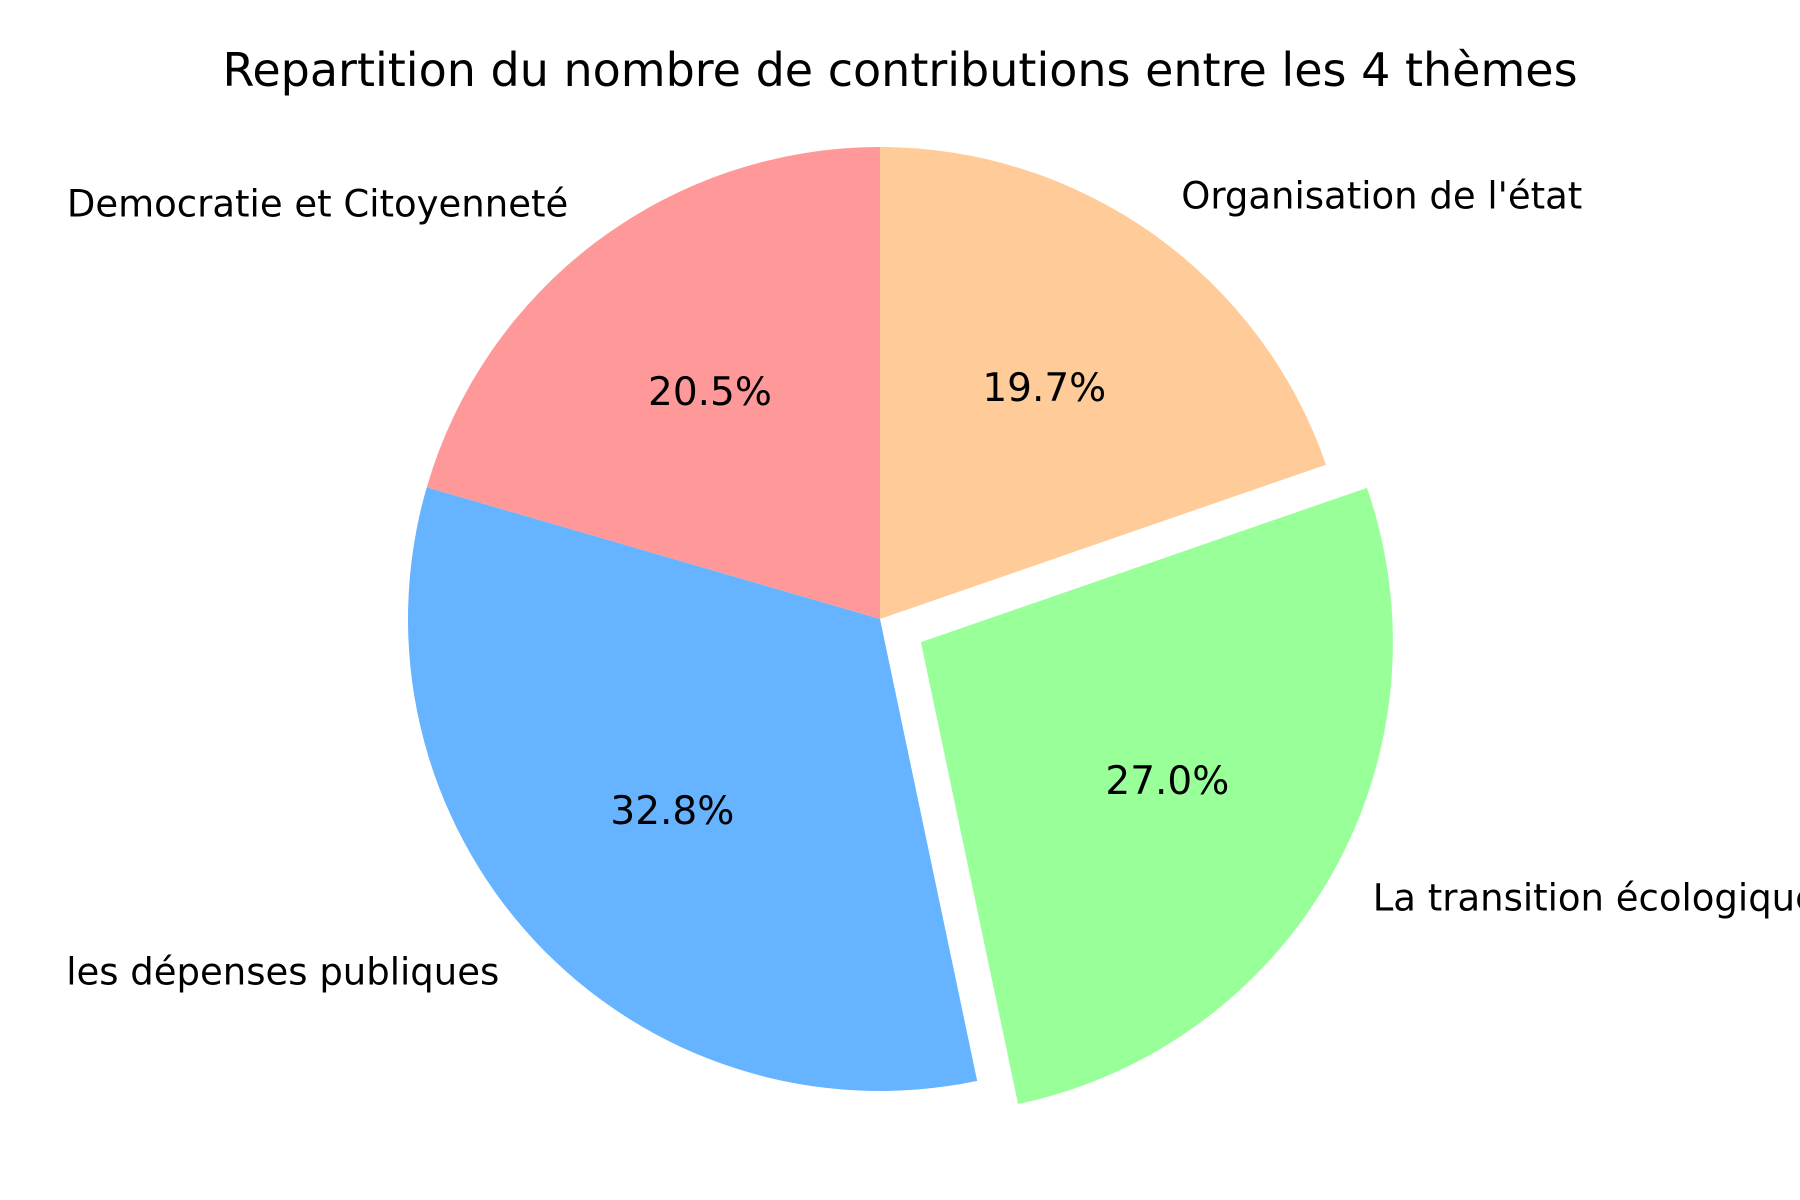 This screenshot has height=1200, width=1800. Describe the element at coordinates (1167, 781) in the screenshot. I see `percent-label: 27.0%` at that location.